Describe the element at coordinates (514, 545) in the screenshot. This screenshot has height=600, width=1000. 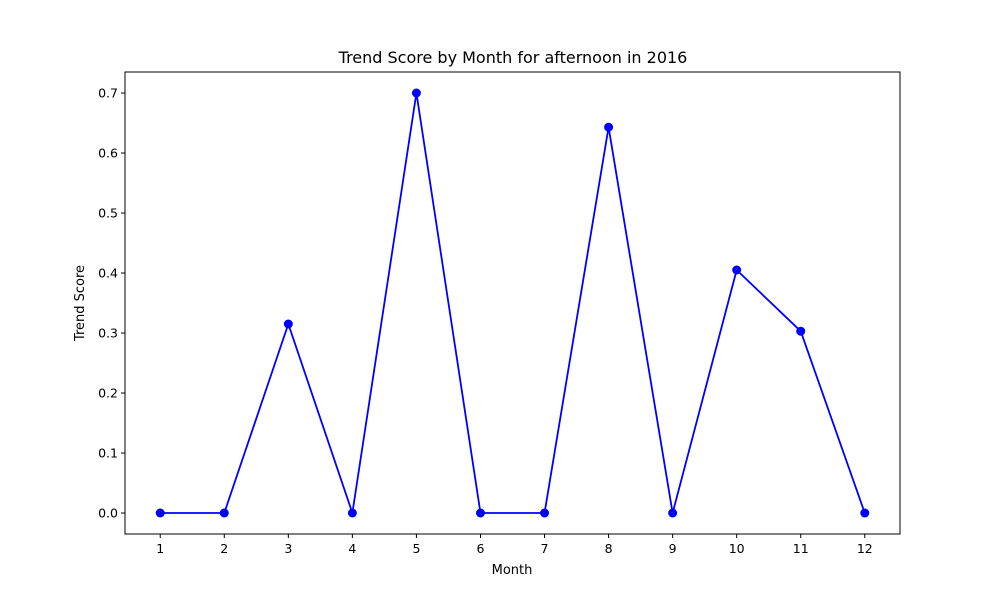
I see `x-axis-ticks: 1 2 3 4 5 6 7 8 9 10 11 12` at that location.